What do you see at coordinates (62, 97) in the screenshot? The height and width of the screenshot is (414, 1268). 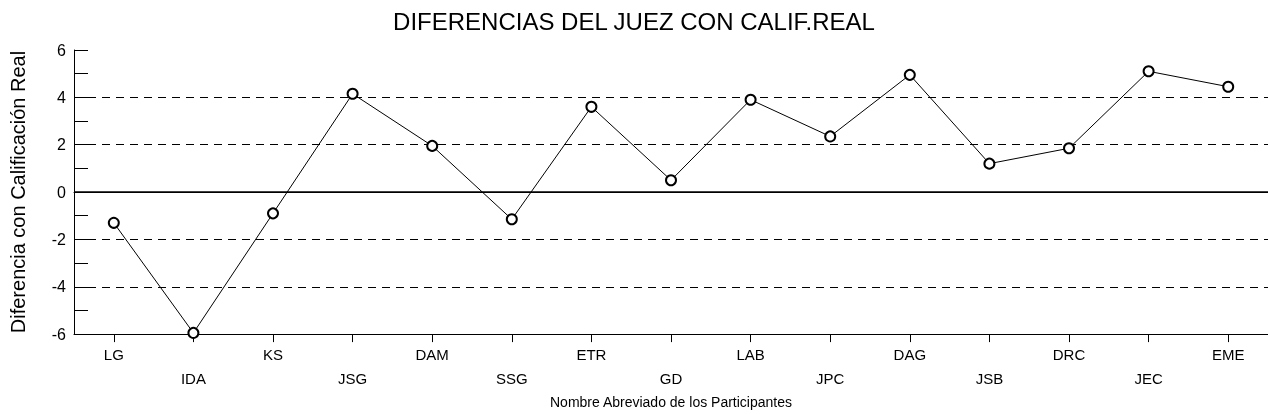 I see `y-tick-label: 4` at bounding box center [62, 97].